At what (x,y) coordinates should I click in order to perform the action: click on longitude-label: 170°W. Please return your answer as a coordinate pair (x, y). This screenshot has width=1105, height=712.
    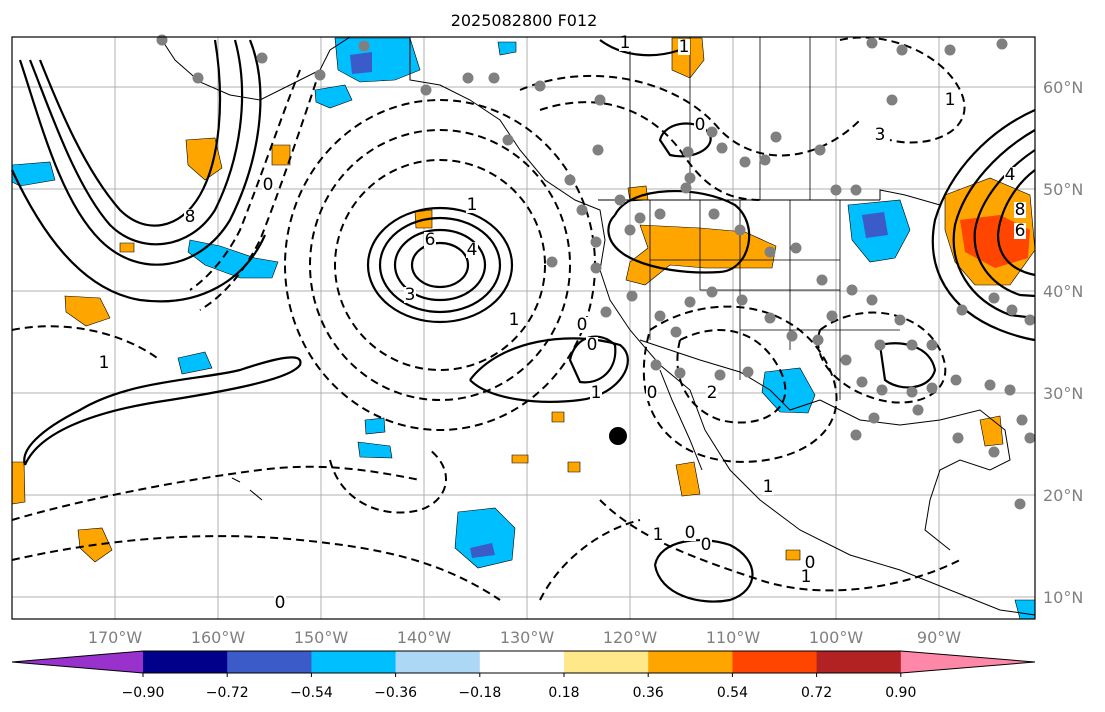
    Looking at the image, I should click on (115, 637).